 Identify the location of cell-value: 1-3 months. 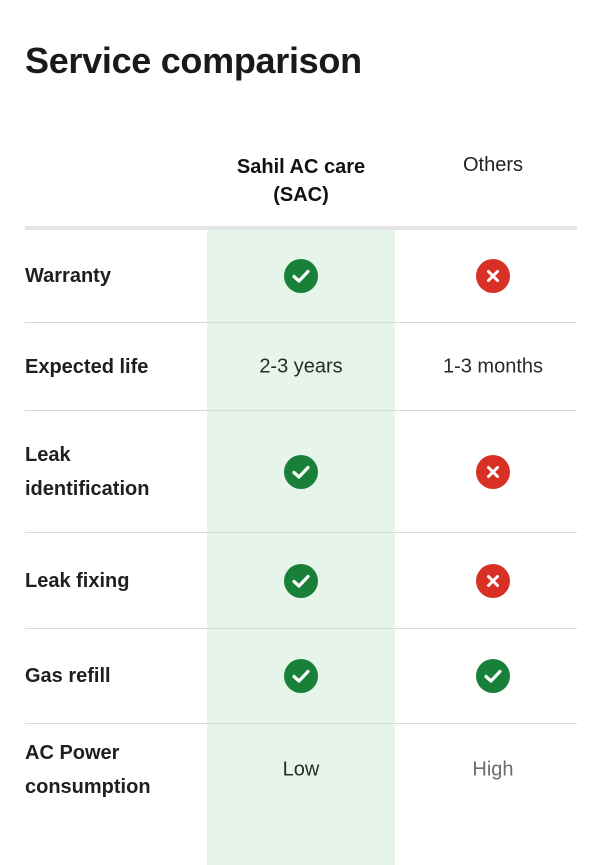
(493, 366).